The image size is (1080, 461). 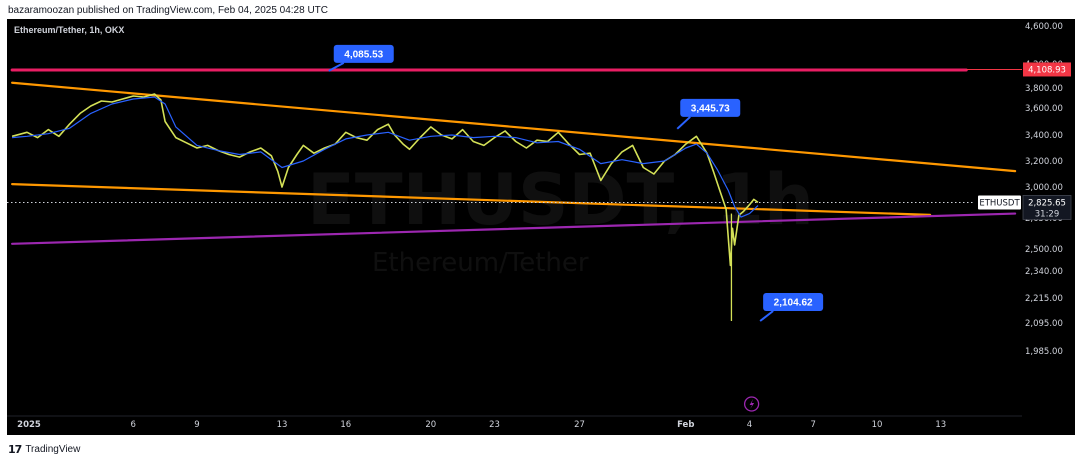 I want to click on lightning-bolt-icon, so click(x=752, y=404).